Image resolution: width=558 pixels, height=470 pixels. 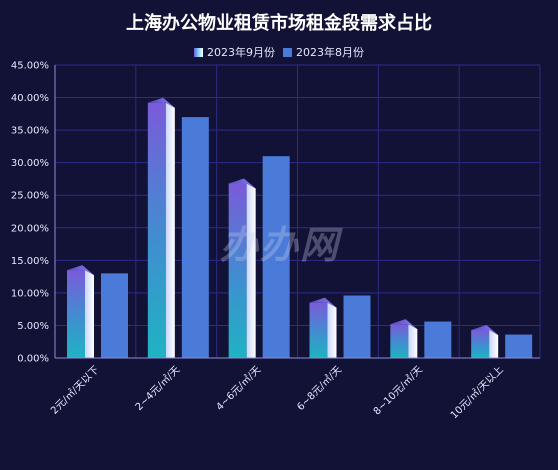 What do you see at coordinates (398, 391) in the screenshot?
I see `x-tick-label: 8~10元/㎡/天` at bounding box center [398, 391].